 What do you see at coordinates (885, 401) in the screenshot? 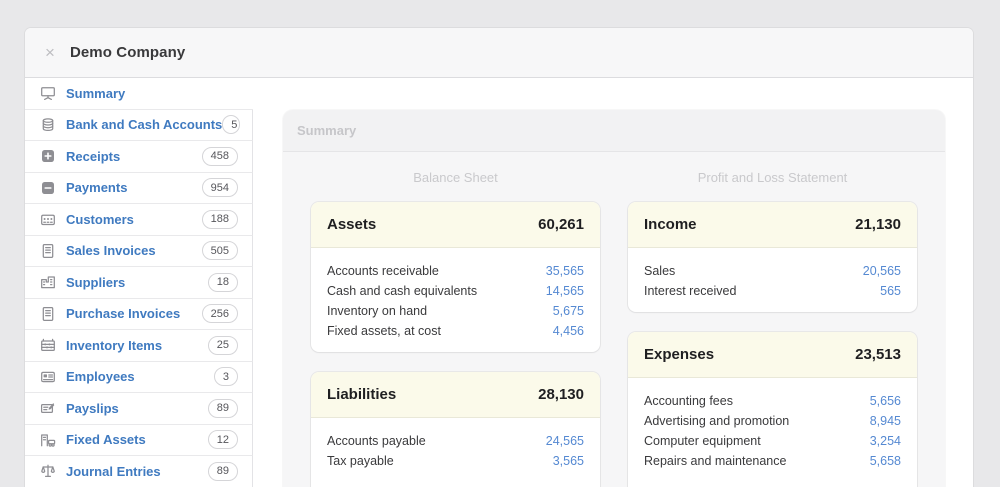
I see `account-value-link: 5,656` at bounding box center [885, 401].